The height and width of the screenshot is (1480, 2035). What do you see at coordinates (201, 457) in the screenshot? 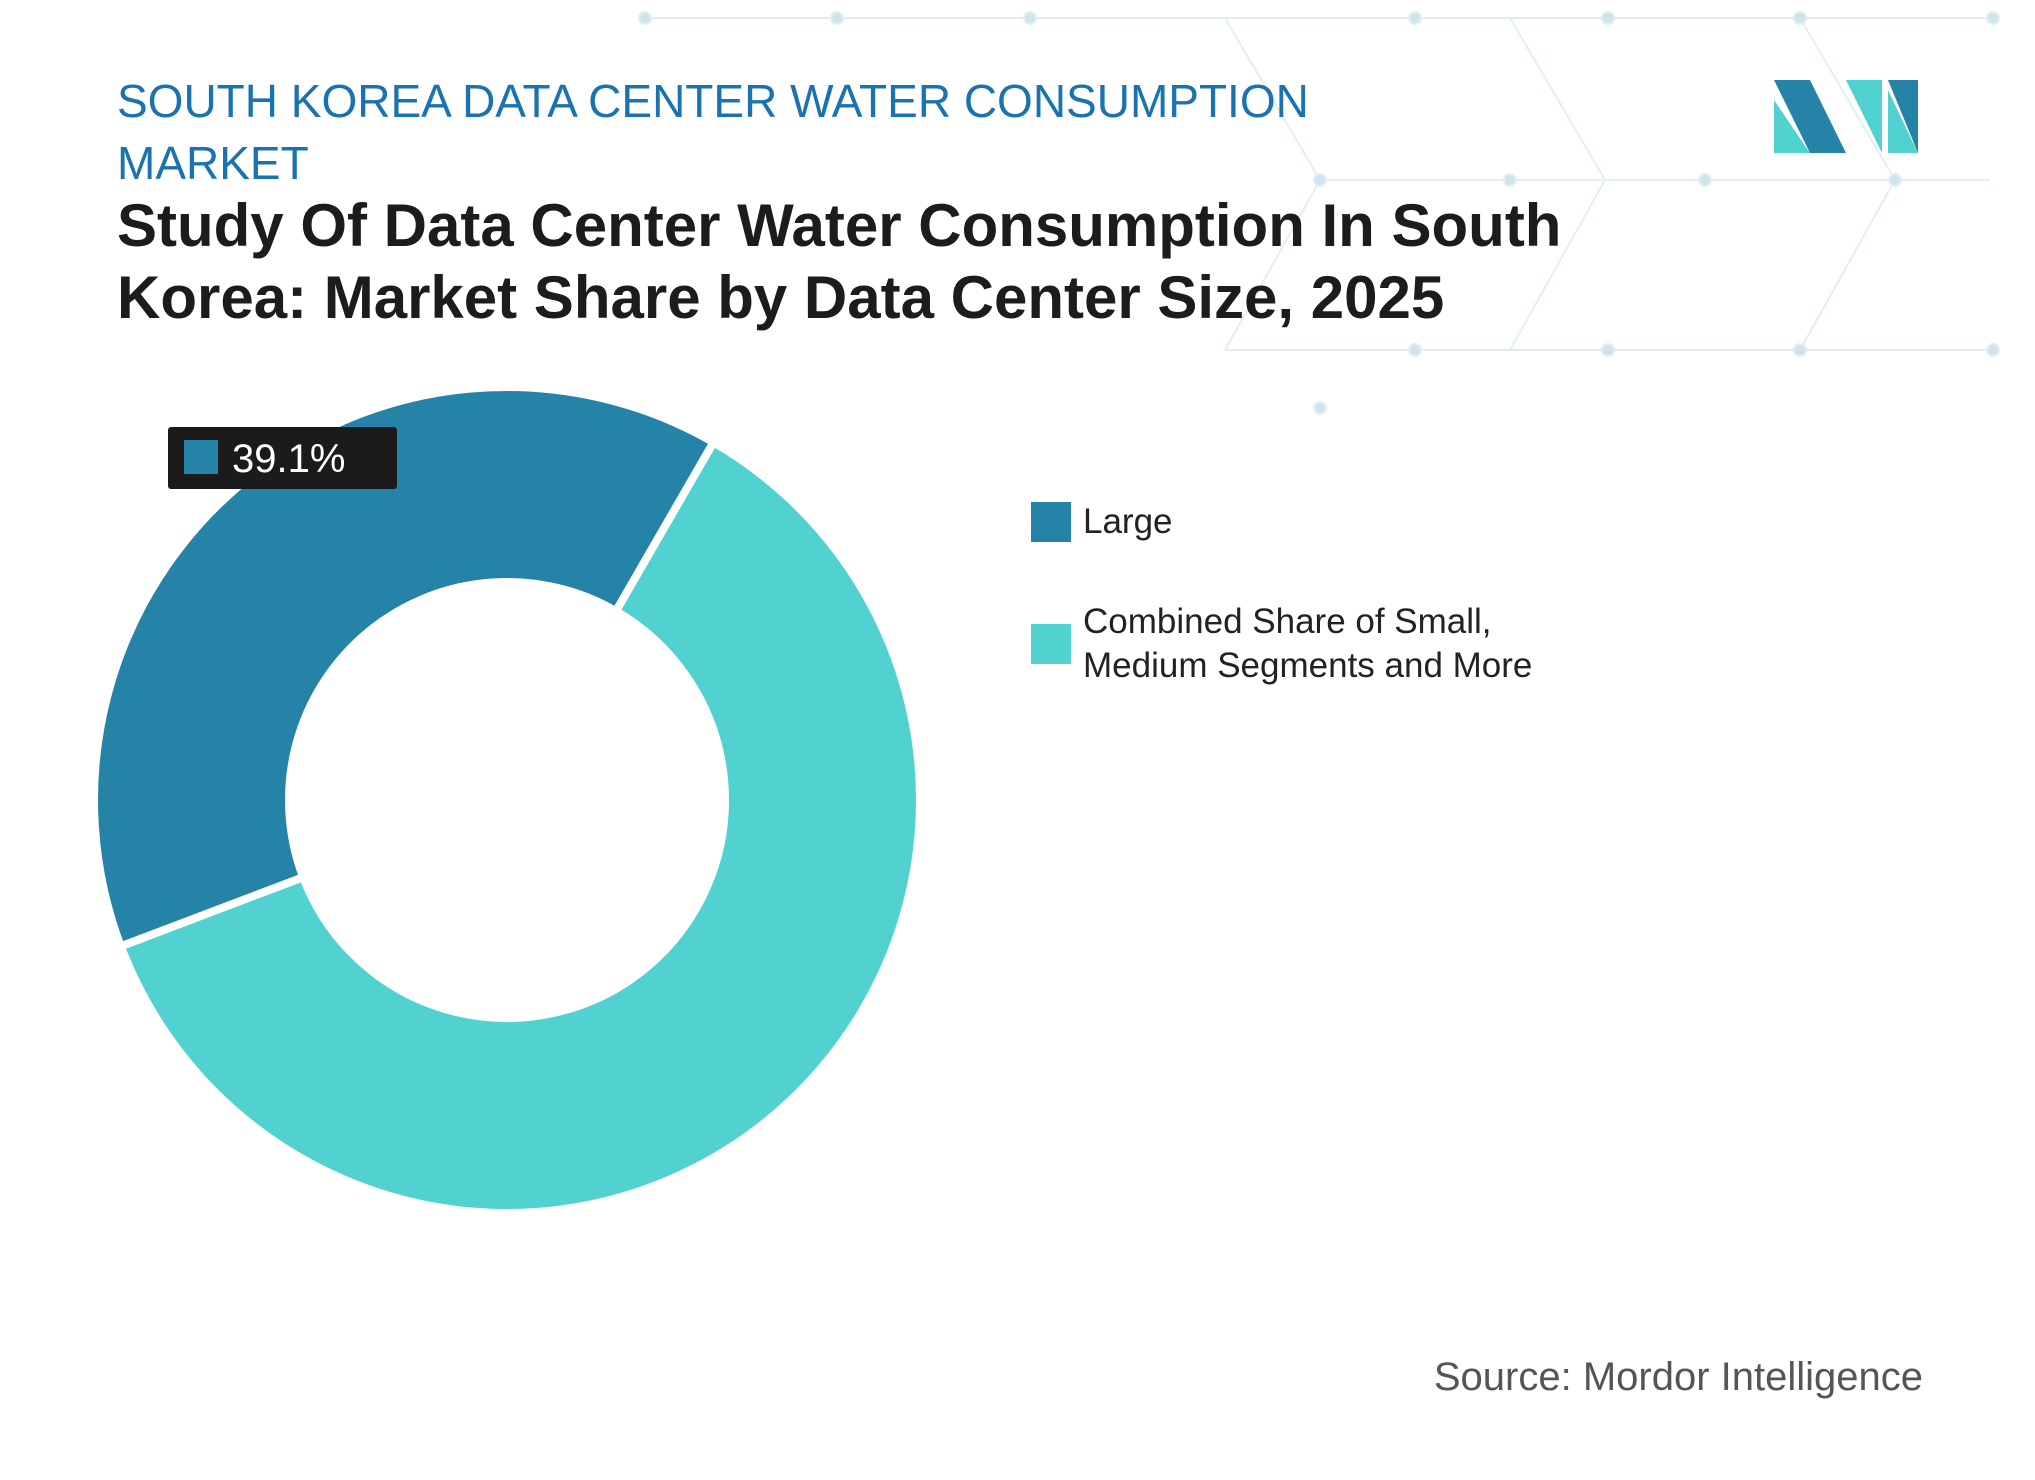
I see `value-label-swatch` at bounding box center [201, 457].